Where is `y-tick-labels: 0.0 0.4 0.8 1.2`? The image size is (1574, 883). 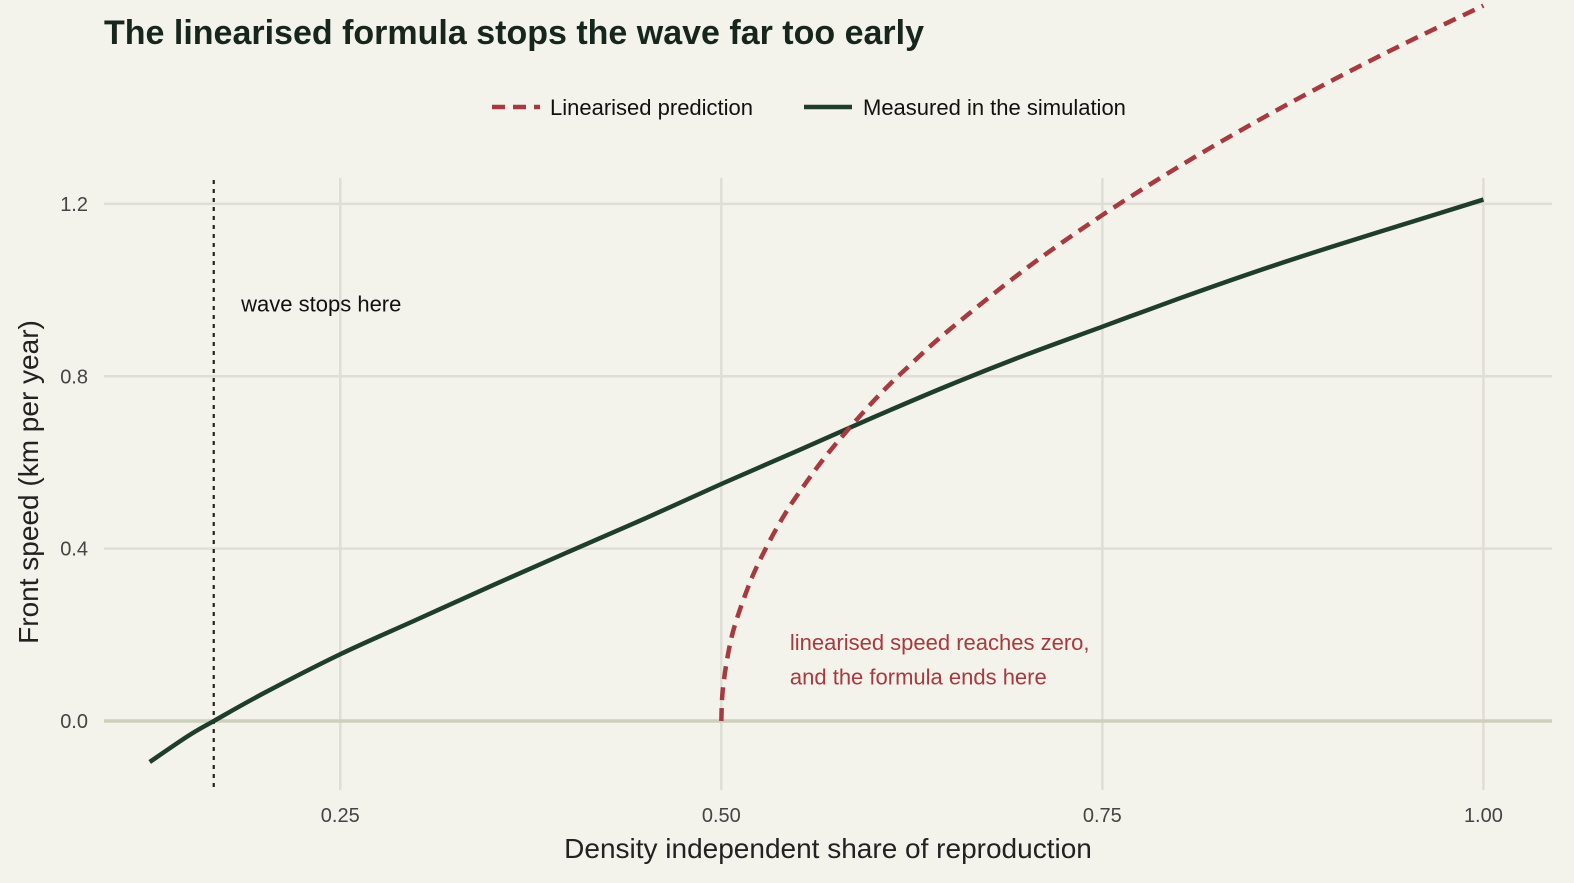 y-tick-labels: 0.0 0.4 0.8 1.2 is located at coordinates (74, 463).